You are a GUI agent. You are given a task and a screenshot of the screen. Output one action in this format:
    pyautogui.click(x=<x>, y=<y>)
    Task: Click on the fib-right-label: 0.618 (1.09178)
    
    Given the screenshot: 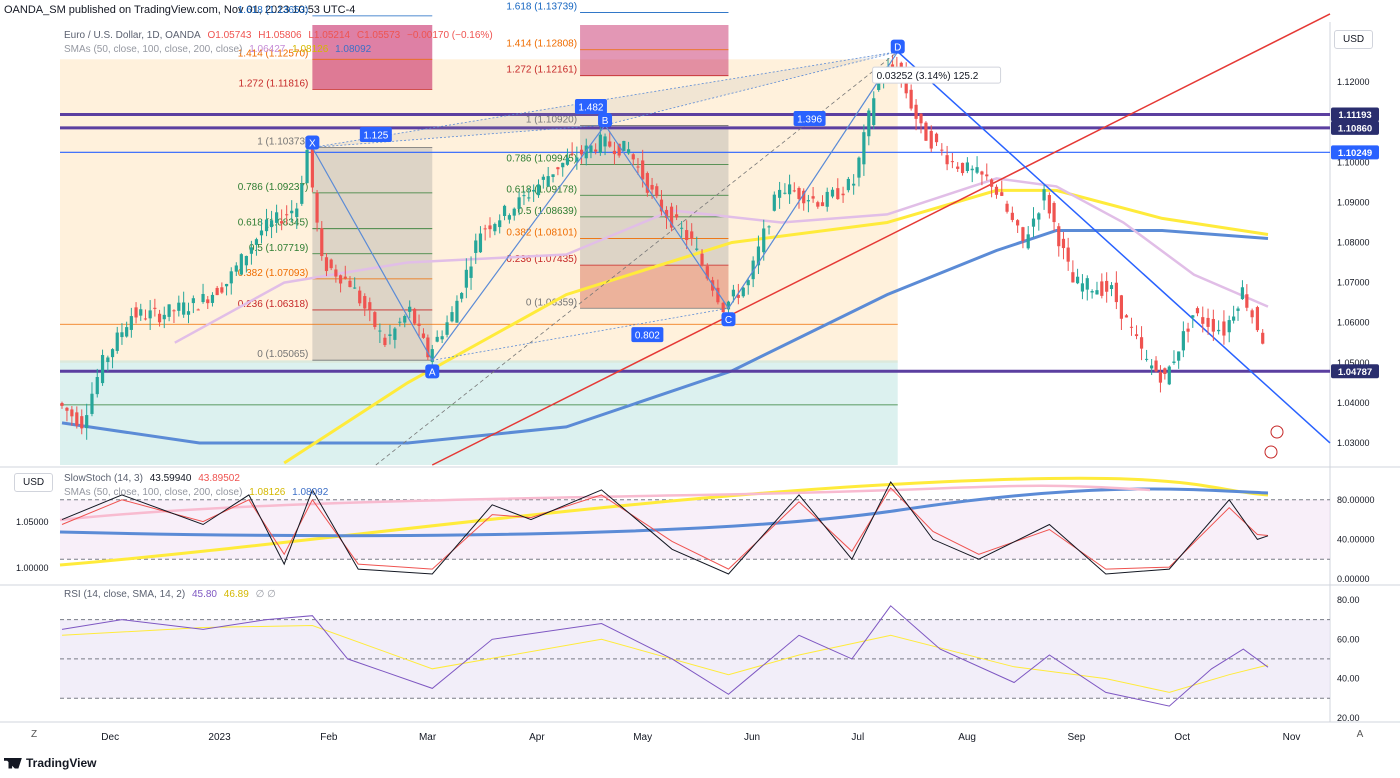 What is the action you would take?
    pyautogui.click(x=541, y=189)
    